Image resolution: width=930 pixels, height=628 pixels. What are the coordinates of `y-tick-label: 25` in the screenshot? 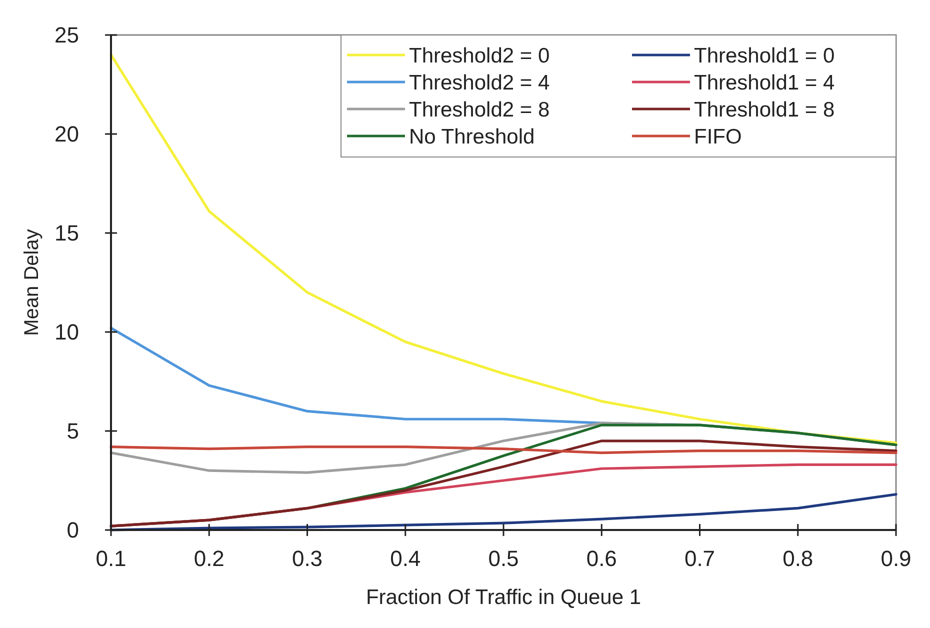 It's located at (66, 35).